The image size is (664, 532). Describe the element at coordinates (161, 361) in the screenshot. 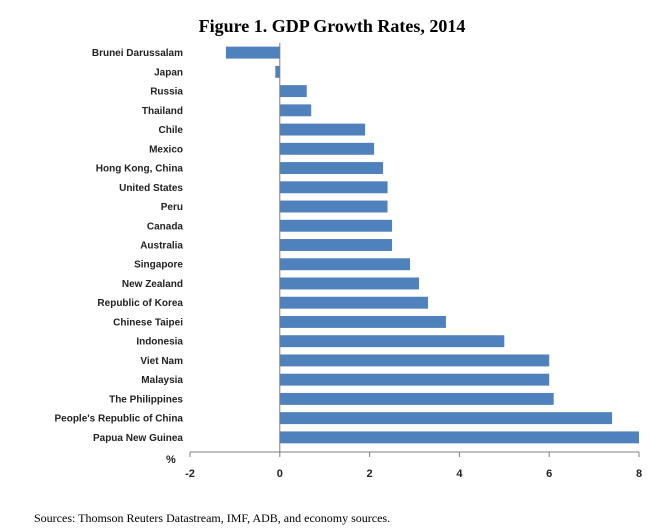

I see `category-label: Viet Nam` at that location.